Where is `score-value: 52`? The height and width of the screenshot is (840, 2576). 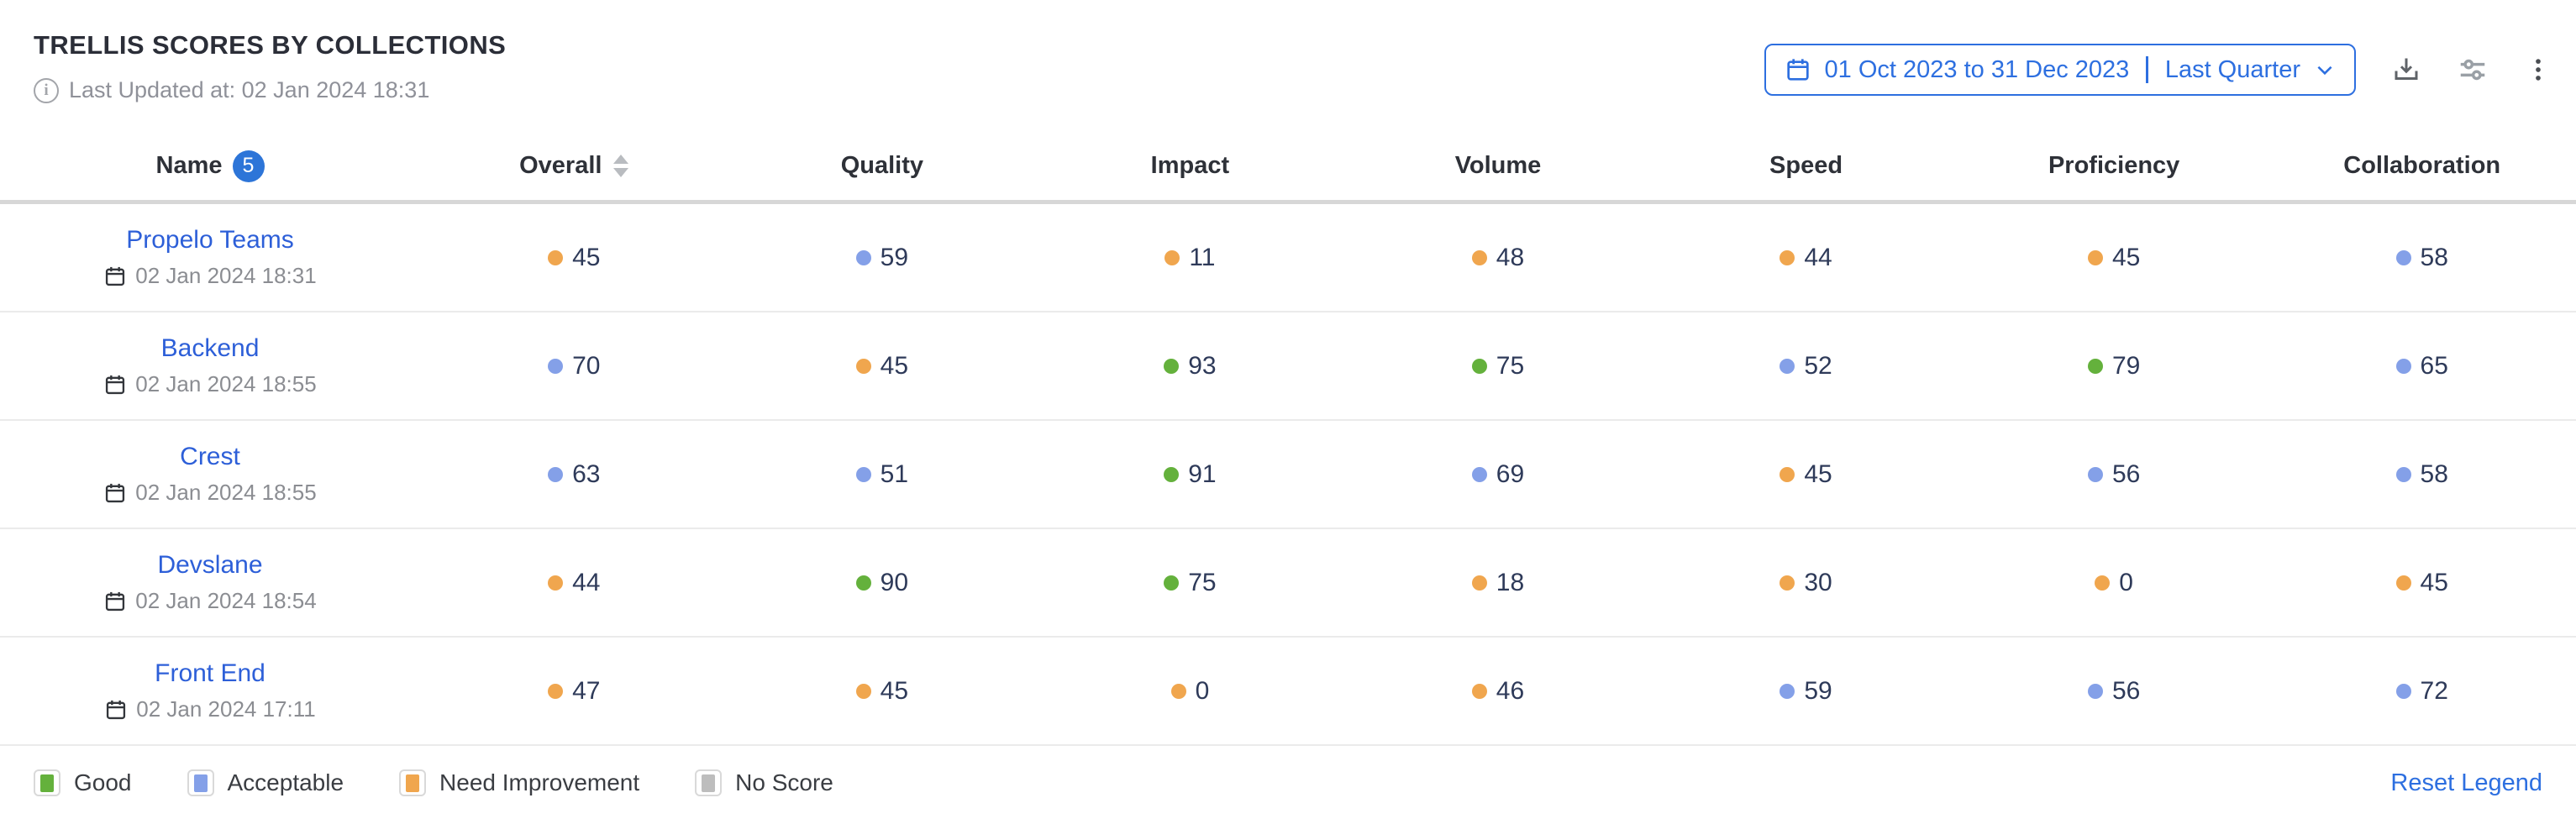
score-value: 52 is located at coordinates (1818, 365).